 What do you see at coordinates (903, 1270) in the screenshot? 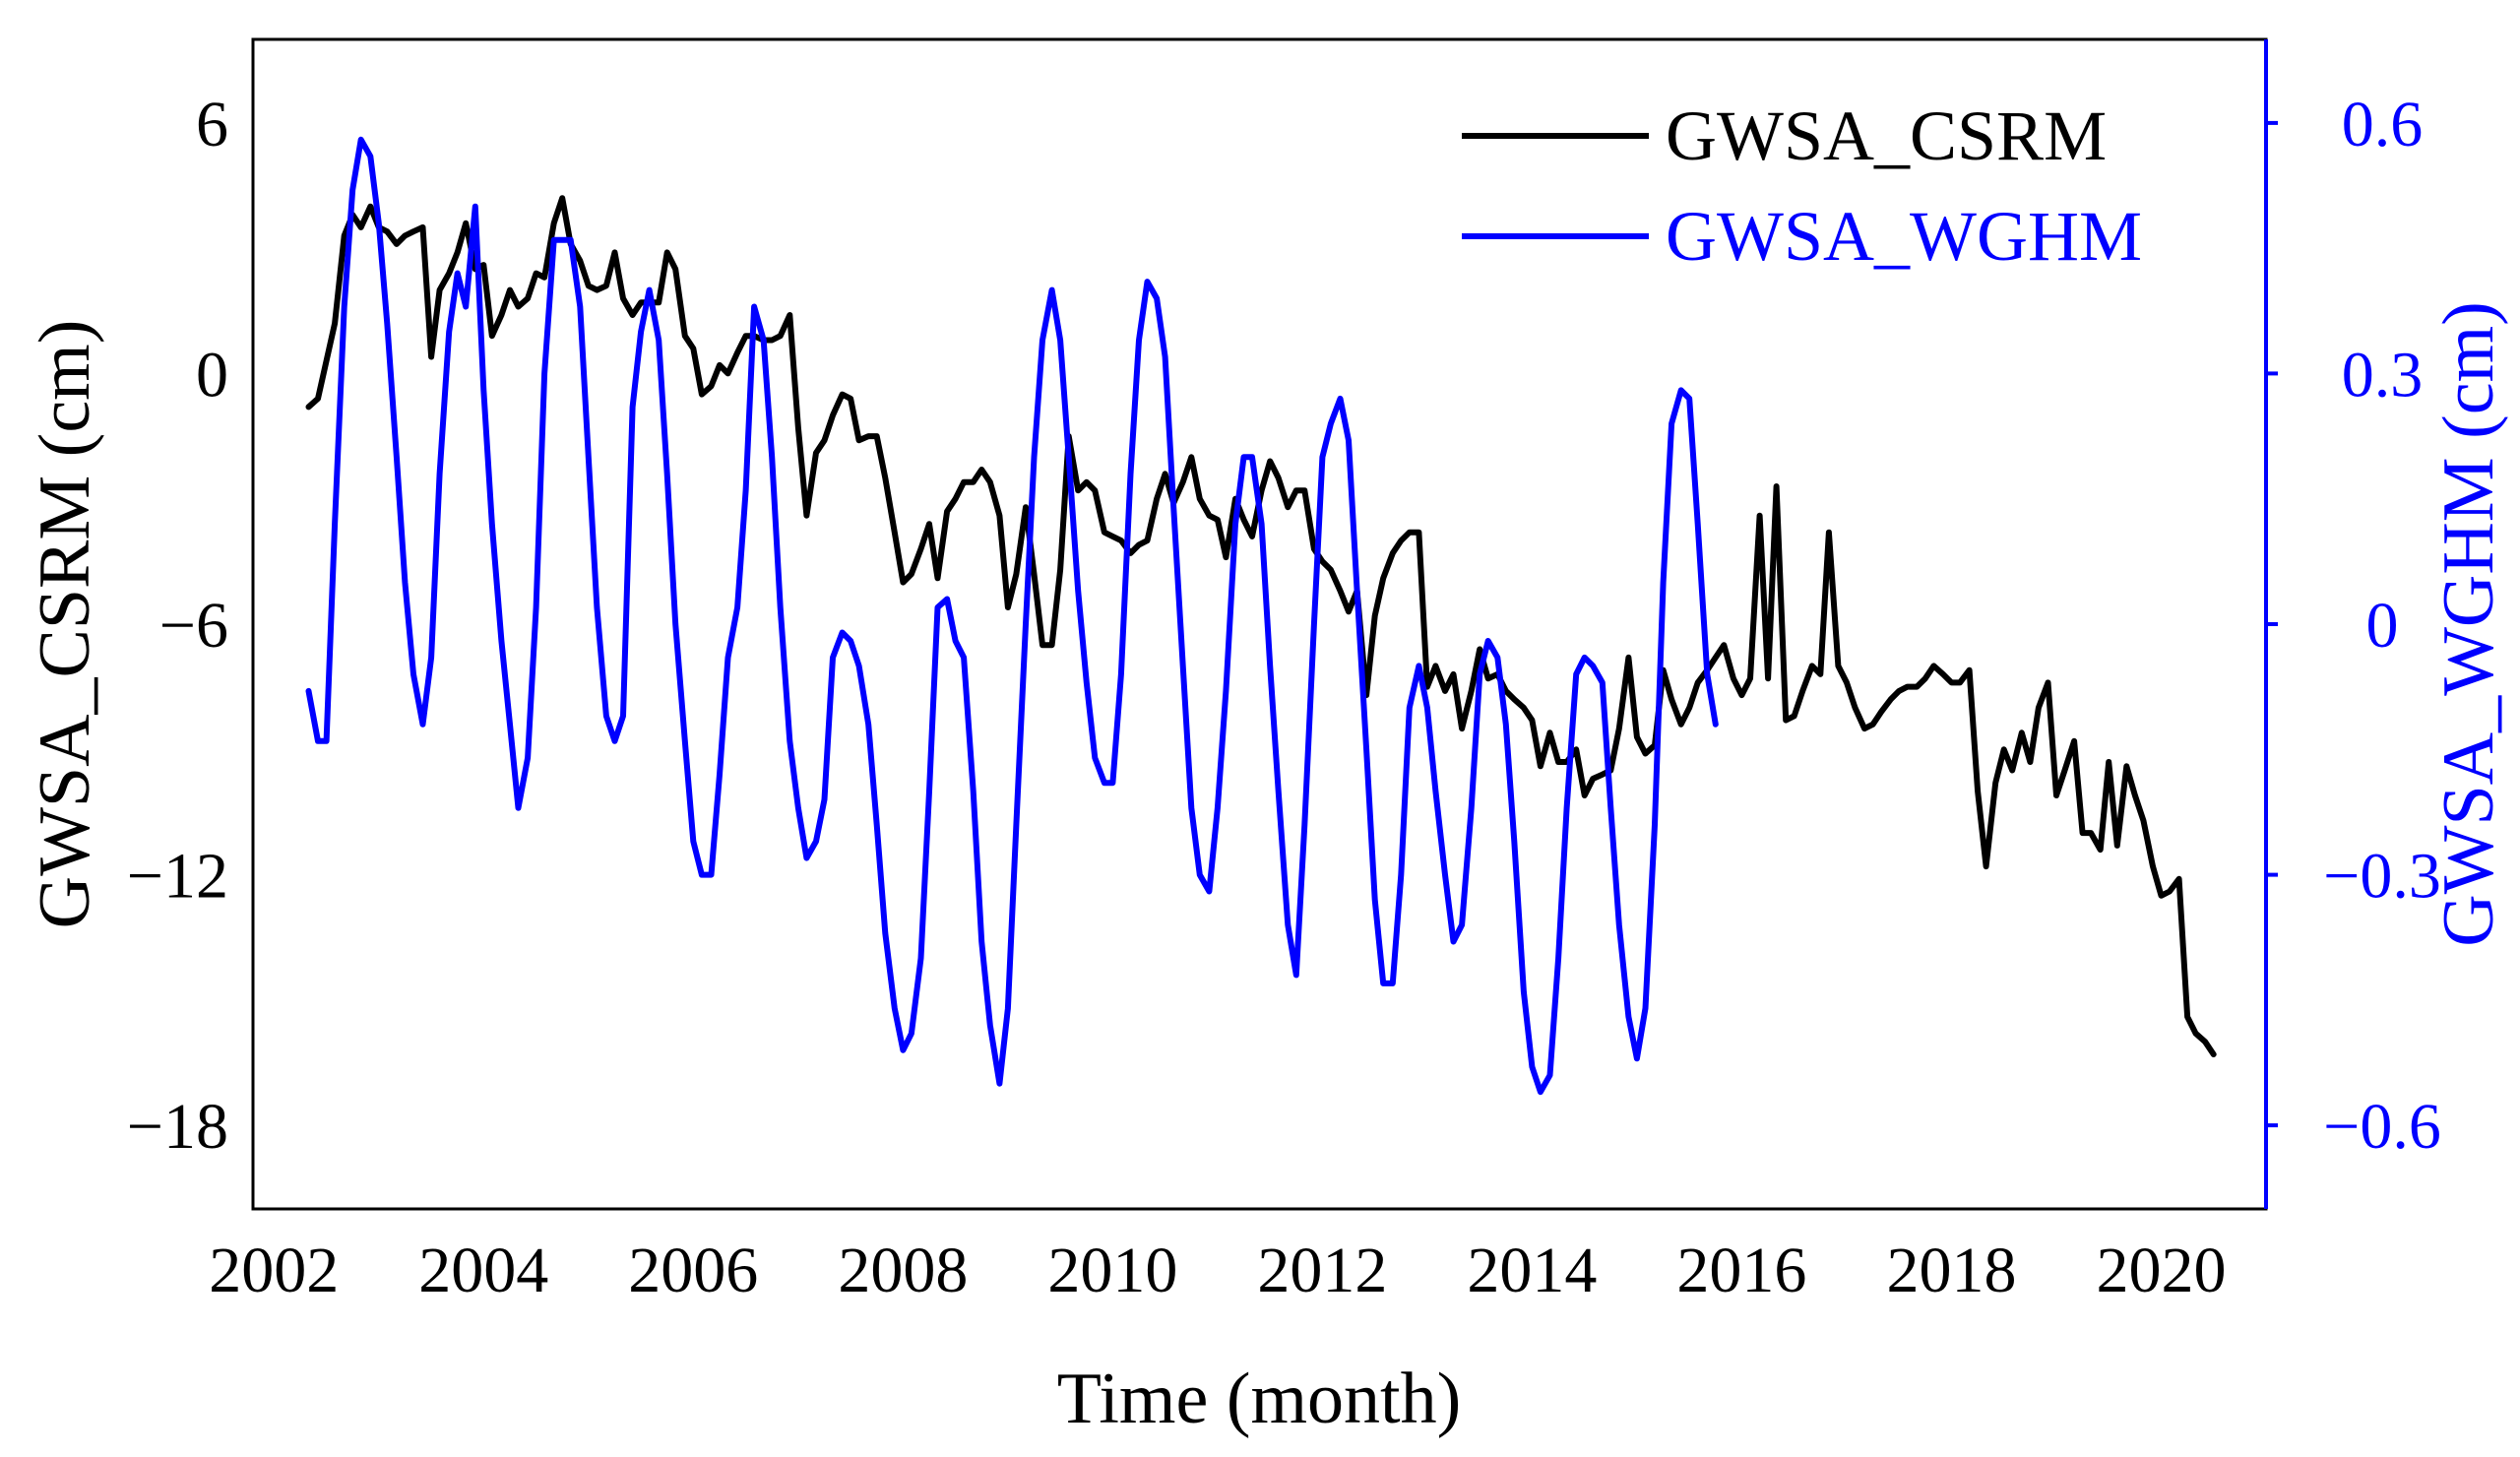
I see `x-tick-label: 2008` at bounding box center [903, 1270].